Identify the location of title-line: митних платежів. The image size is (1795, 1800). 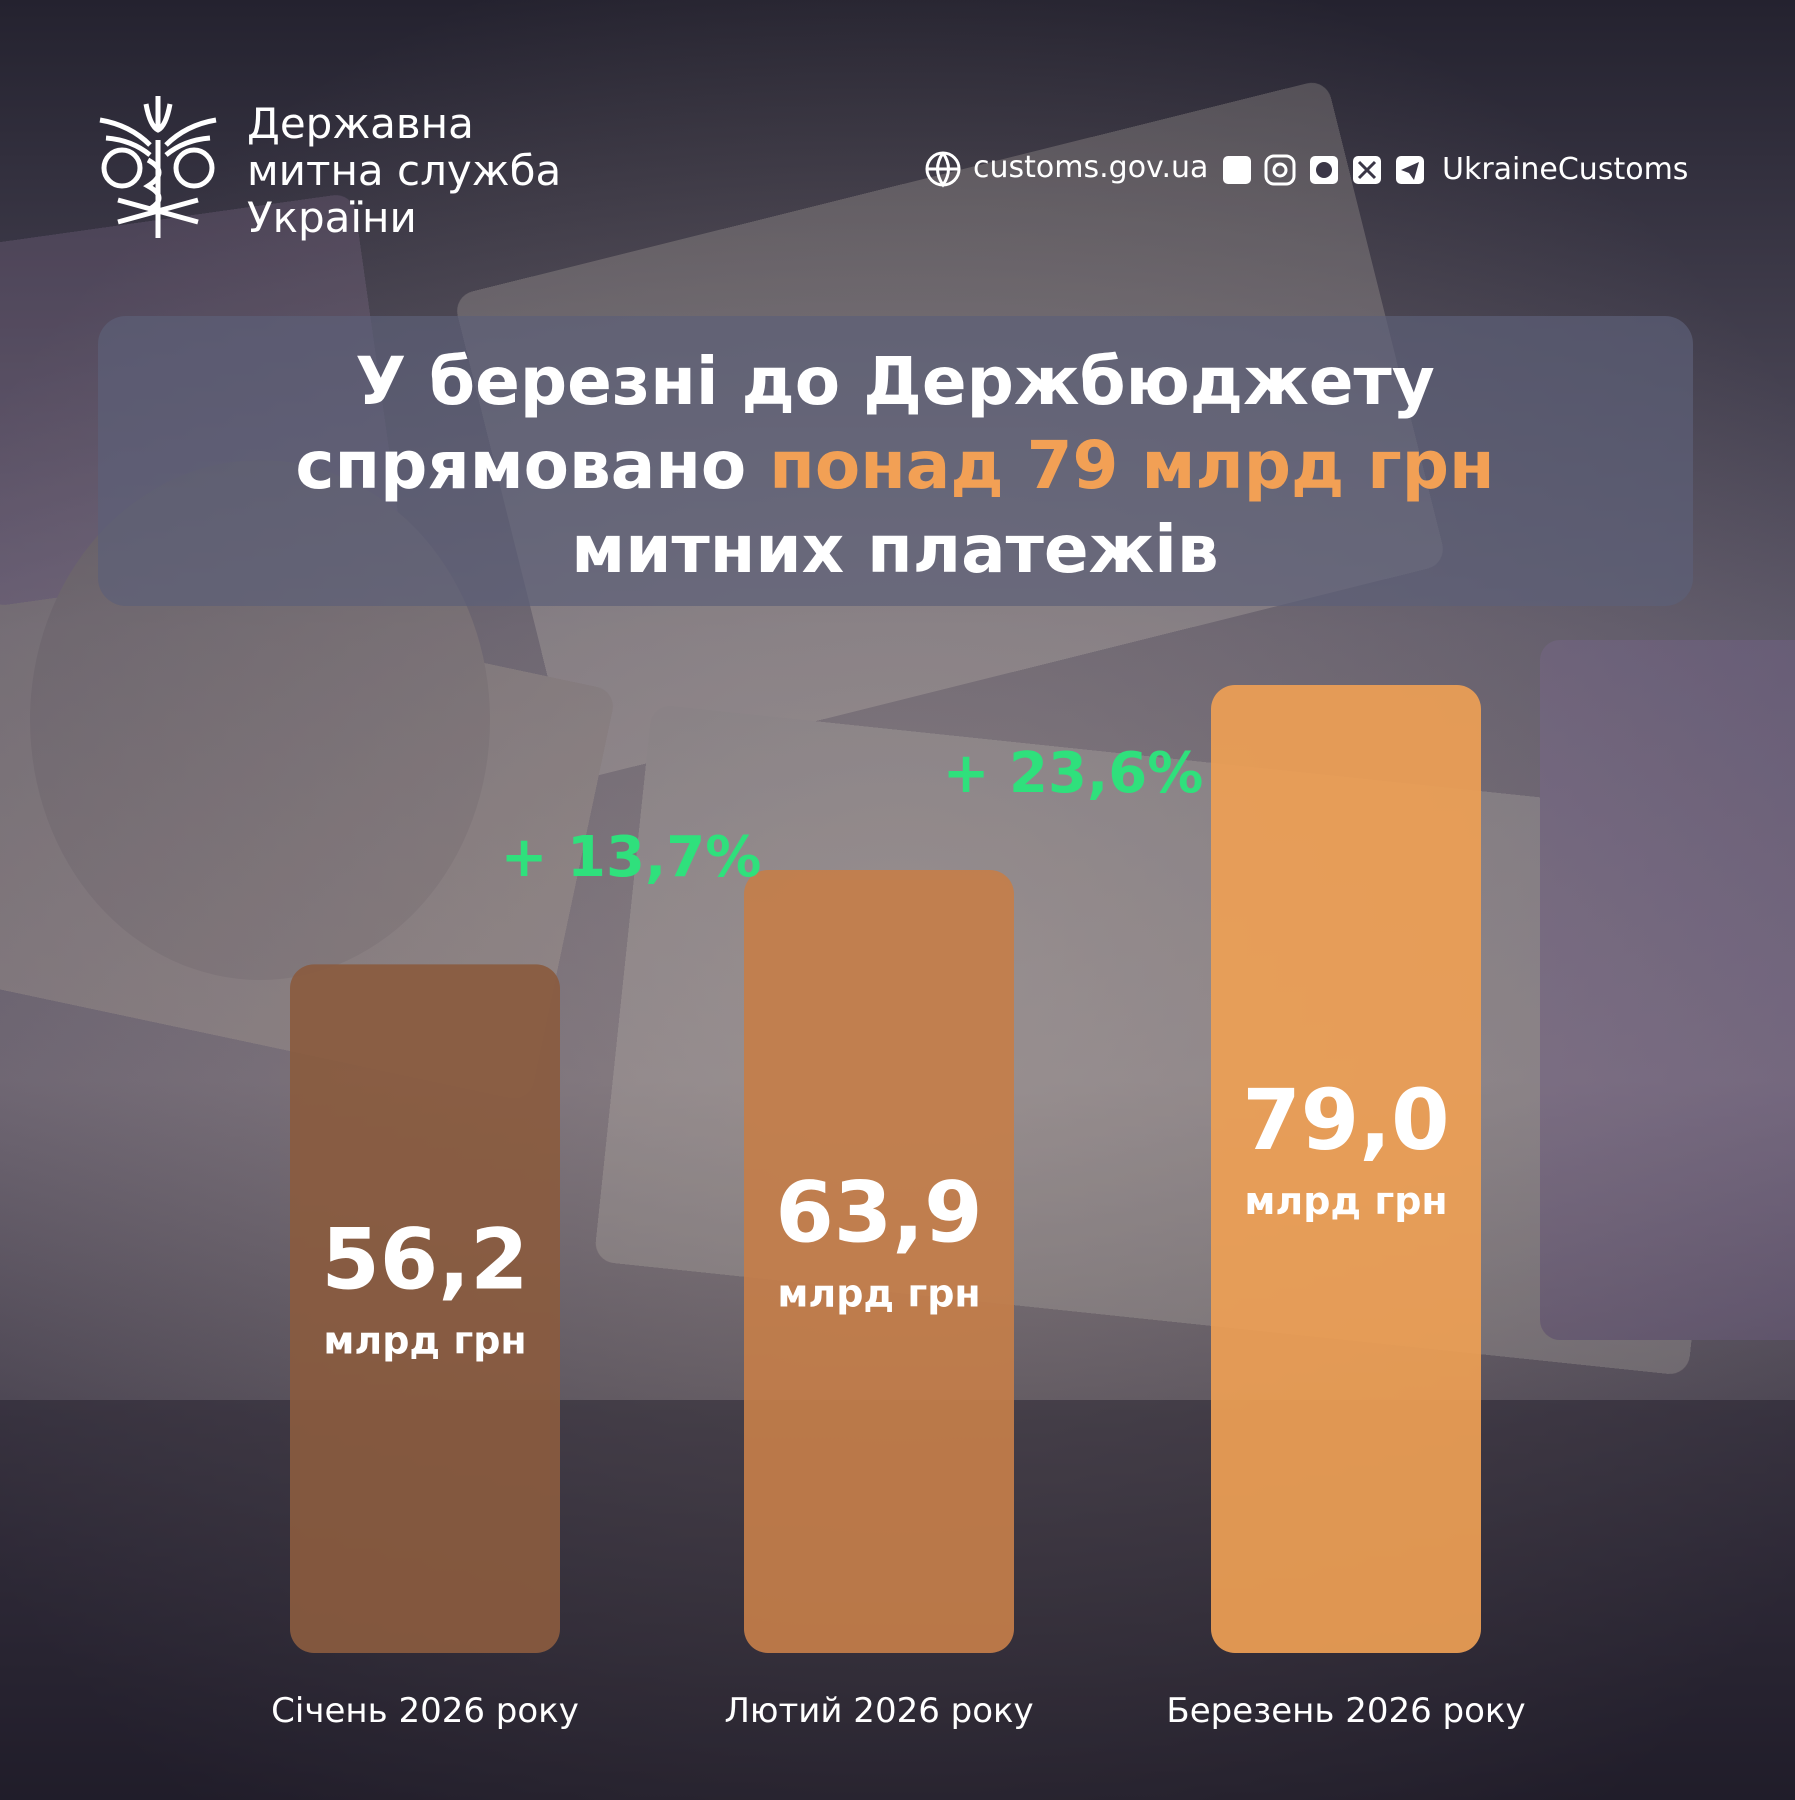
(894, 549).